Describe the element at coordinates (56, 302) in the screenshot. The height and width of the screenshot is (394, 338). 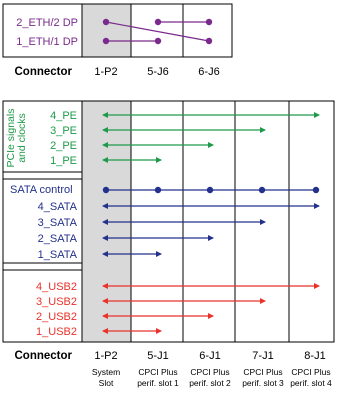
I see `usb-signal-label: 3_USB2` at that location.